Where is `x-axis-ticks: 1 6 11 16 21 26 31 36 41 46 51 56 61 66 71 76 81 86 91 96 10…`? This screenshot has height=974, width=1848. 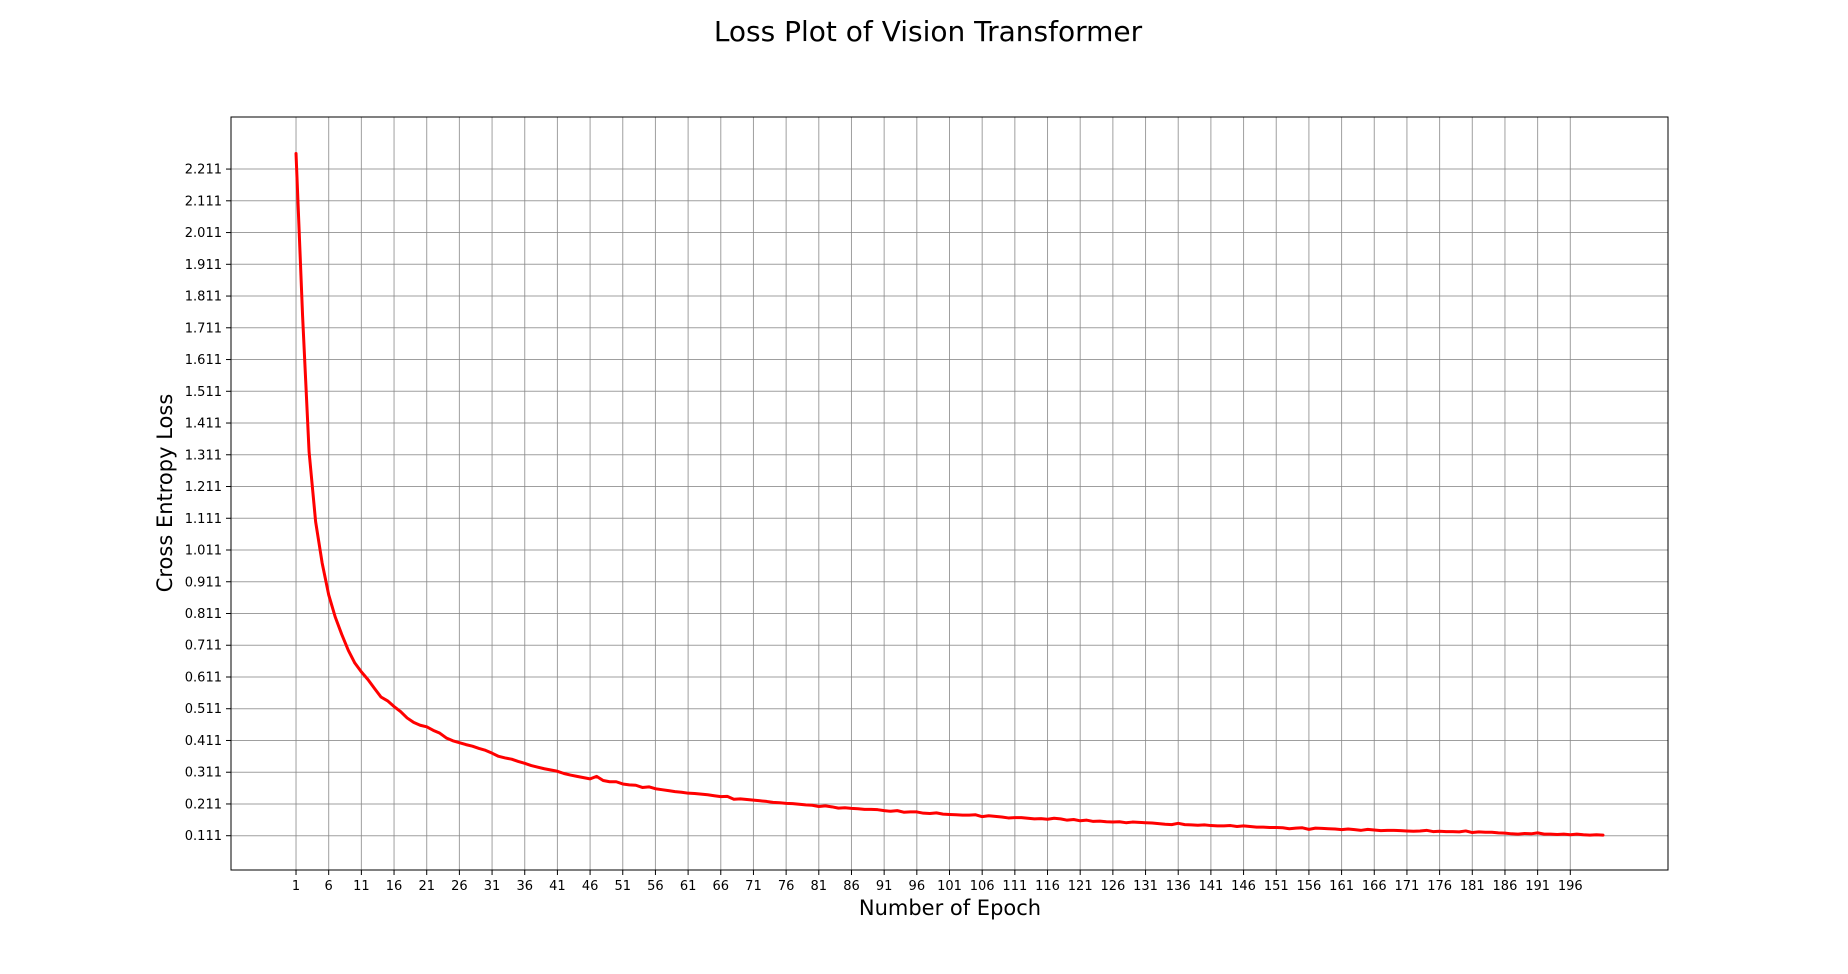
x-axis-ticks: 1 6 11 16 21 26 31 36 41 46 51 56 61 66 71 76 81 86 91 96 10… is located at coordinates (937, 882).